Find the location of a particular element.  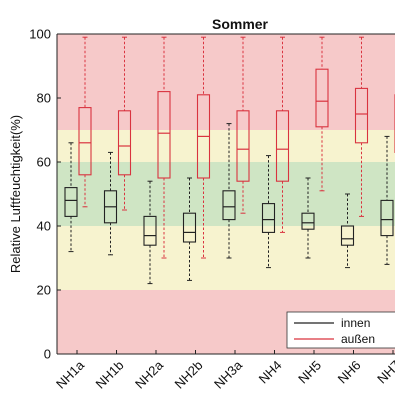

legend-label: außen is located at coordinates (358, 339).